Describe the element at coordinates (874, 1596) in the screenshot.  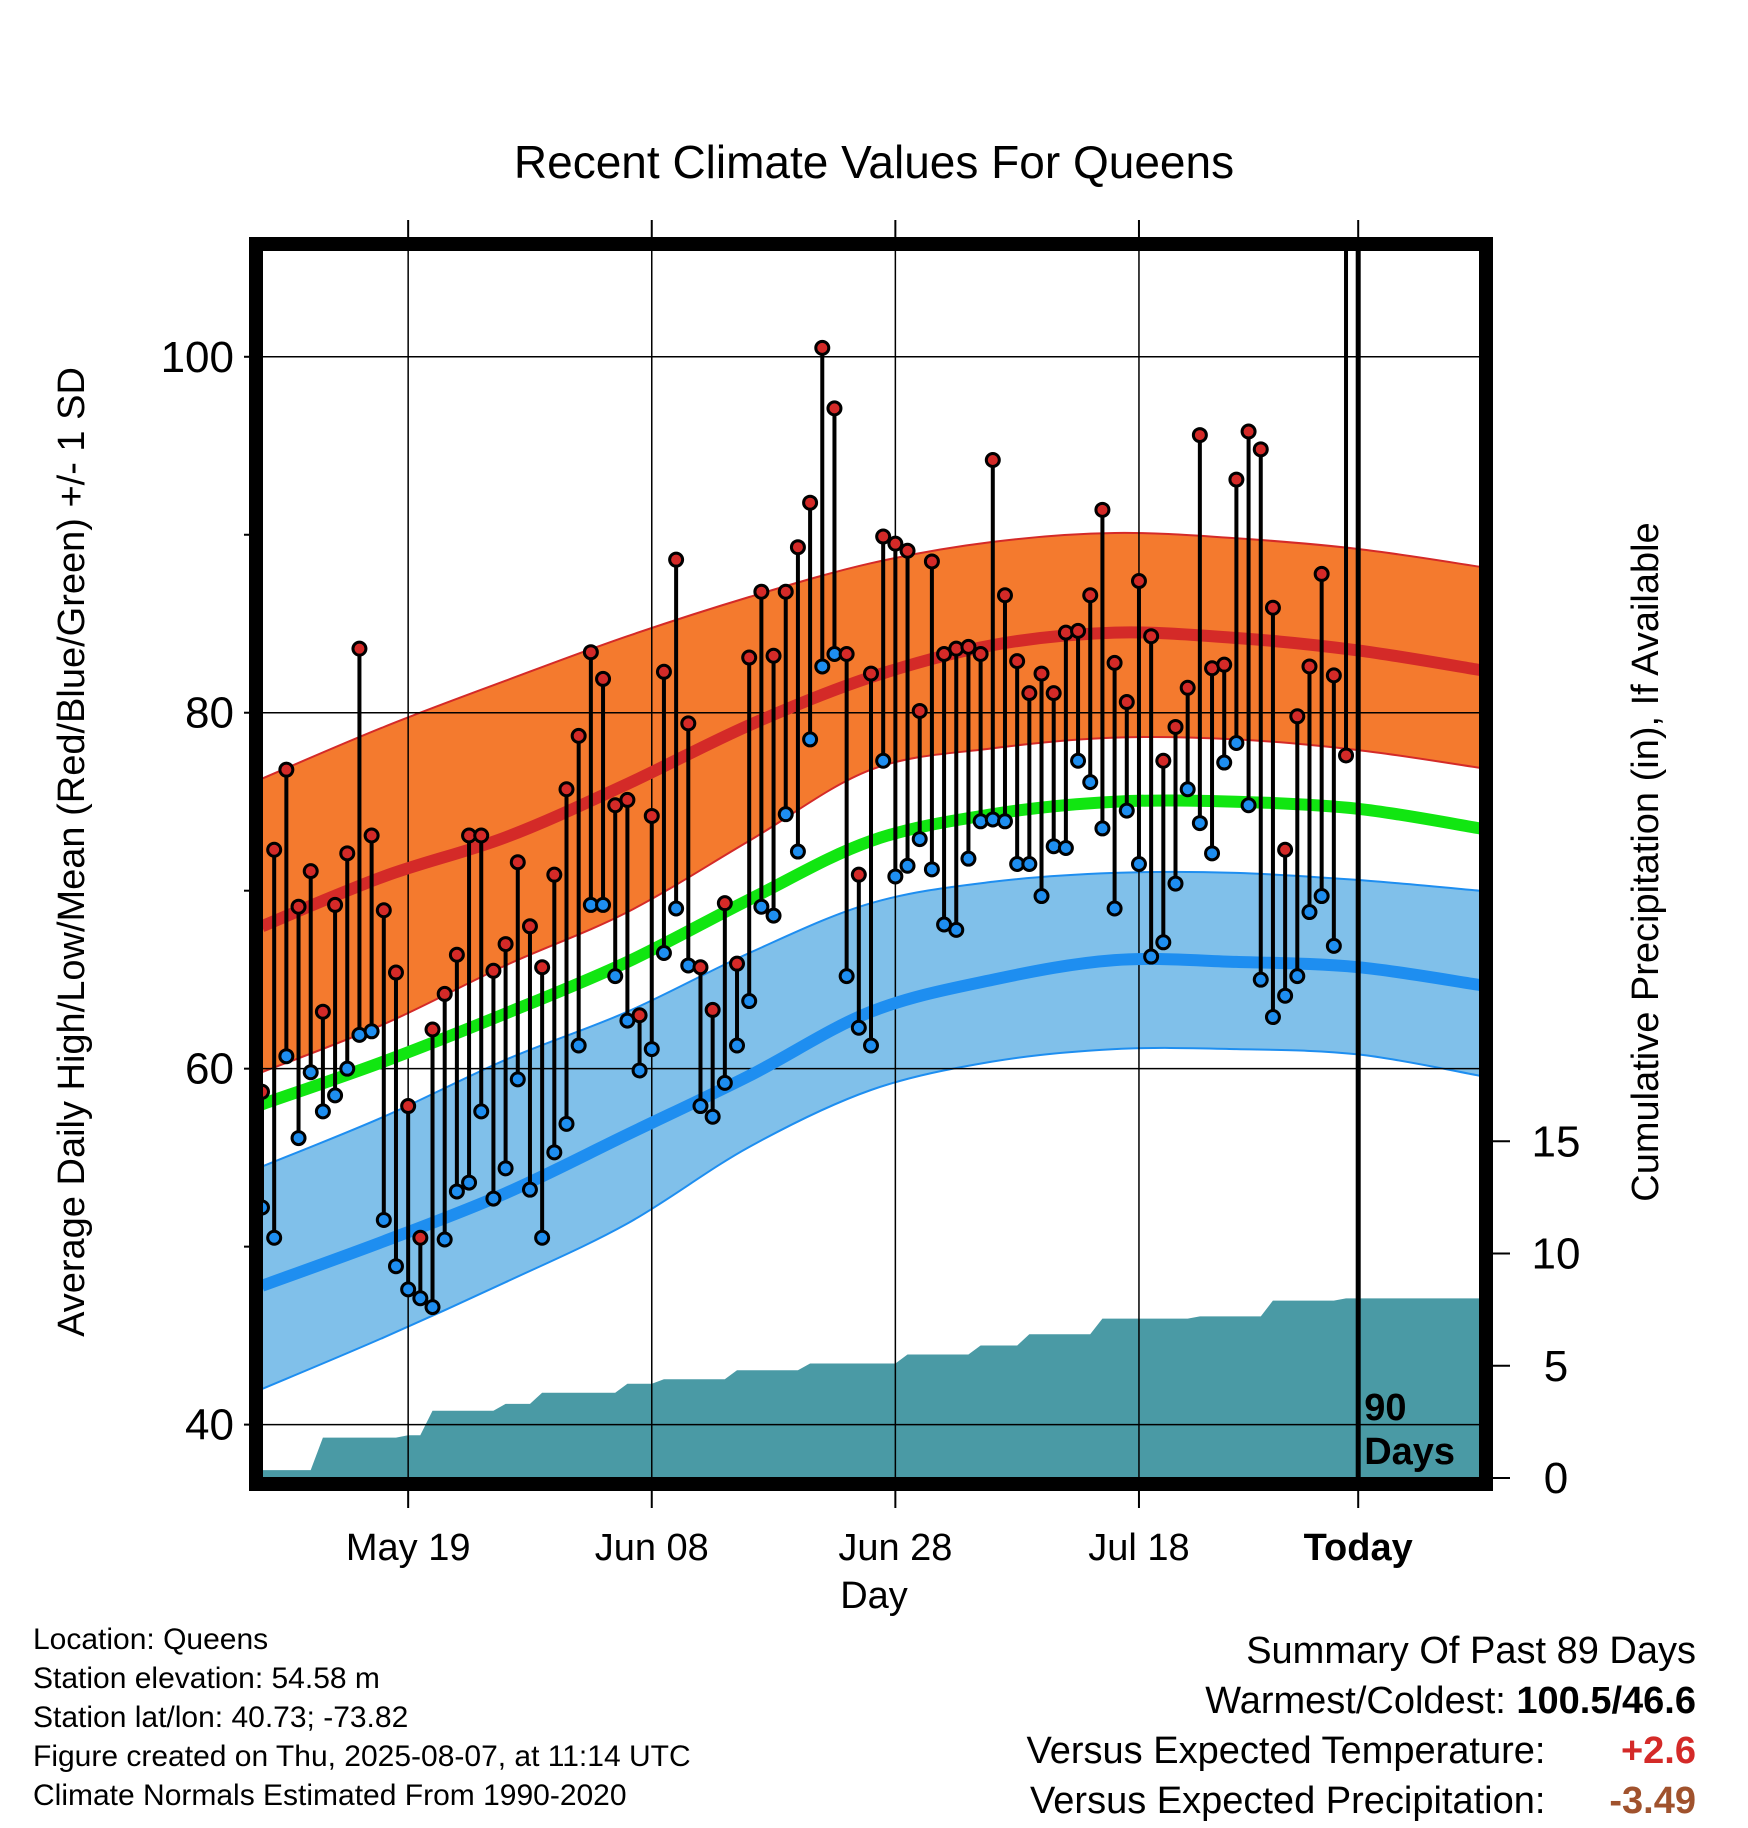
I see `x-axis-label: Day` at that location.